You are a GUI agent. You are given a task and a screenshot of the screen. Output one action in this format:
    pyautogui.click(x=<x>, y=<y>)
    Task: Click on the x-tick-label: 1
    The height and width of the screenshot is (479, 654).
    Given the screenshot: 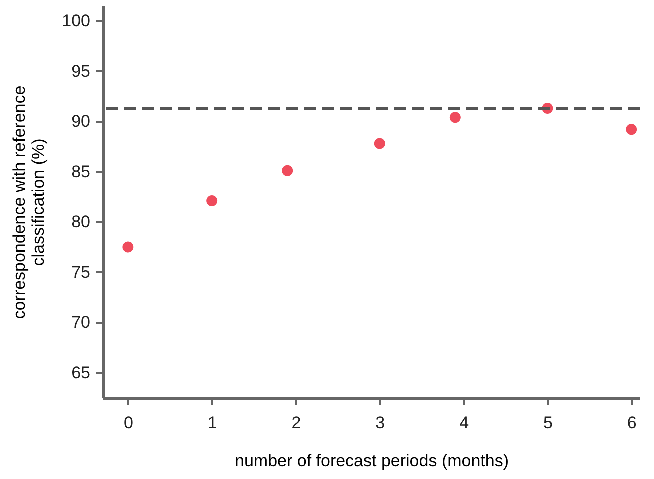 What is the action you would take?
    pyautogui.click(x=213, y=423)
    